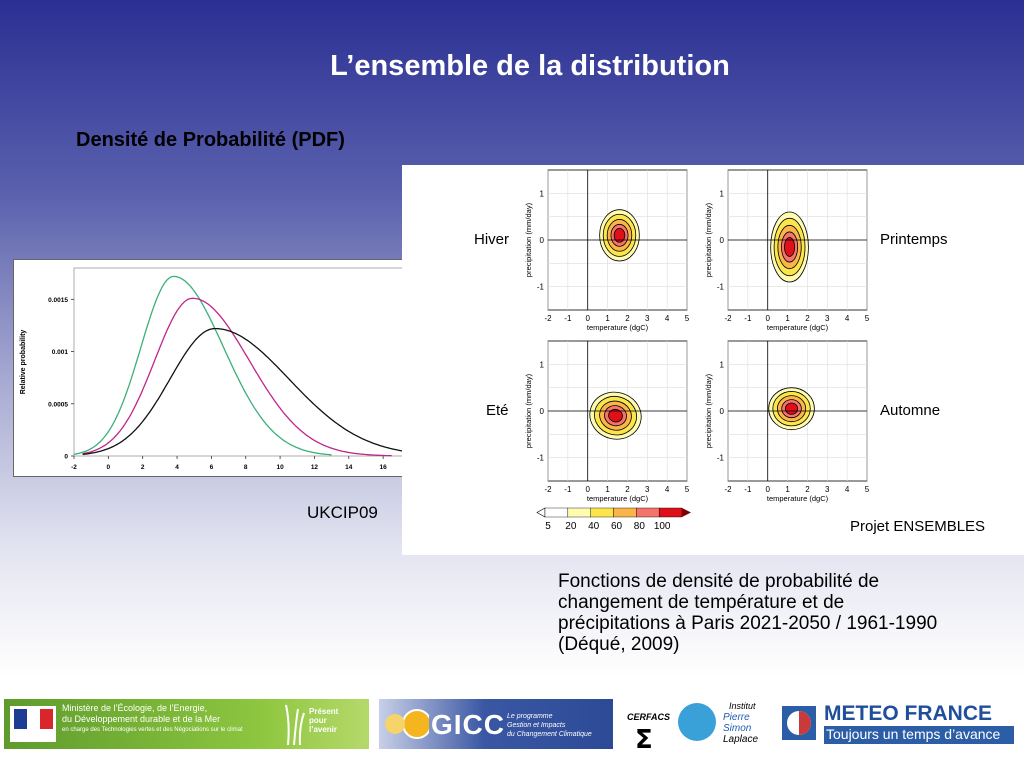 This screenshot has width=1024, height=768. What do you see at coordinates (619, 644) in the screenshot?
I see `caption-line: (Déqué, 2009)` at bounding box center [619, 644].